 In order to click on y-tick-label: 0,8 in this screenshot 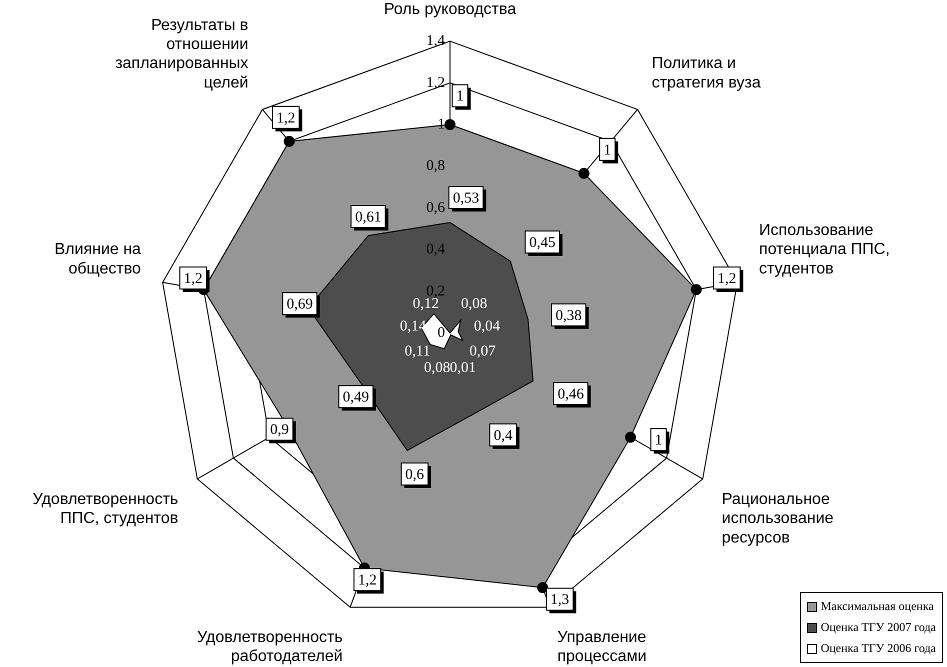, I will do `click(435, 166)`.